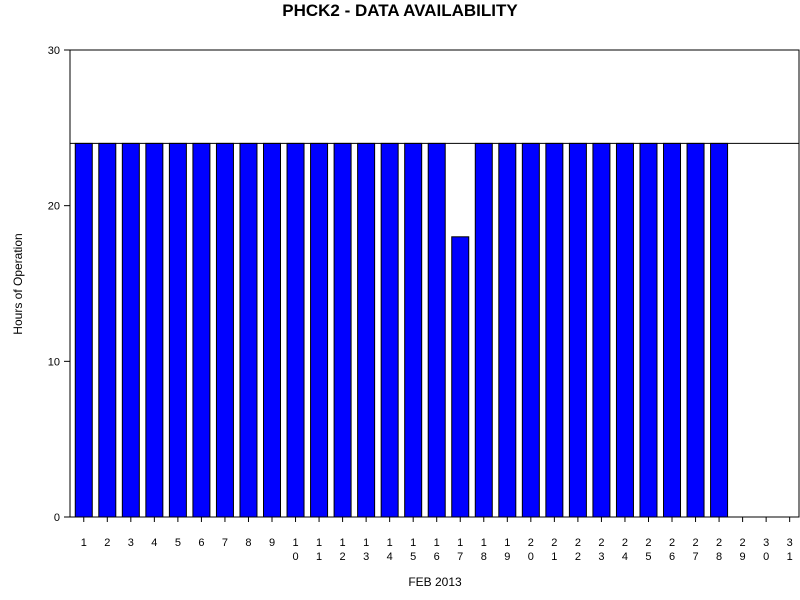 The image size is (800, 600). Describe the element at coordinates (54, 51) in the screenshot. I see `y-tick-label-30: 30` at that location.